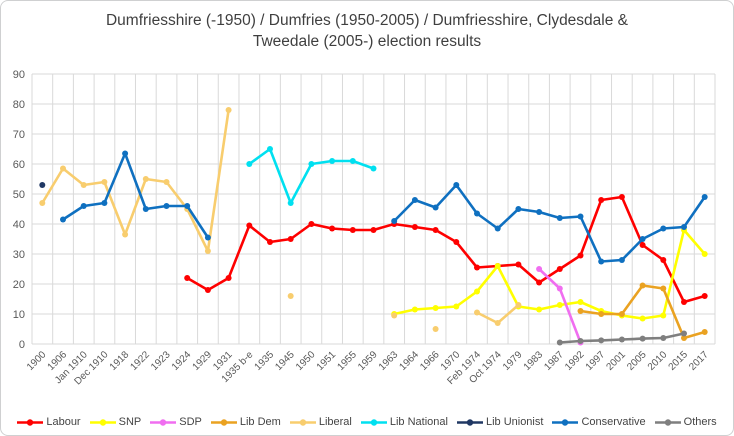  I want to click on legend-marker-sdp, so click(163, 422).